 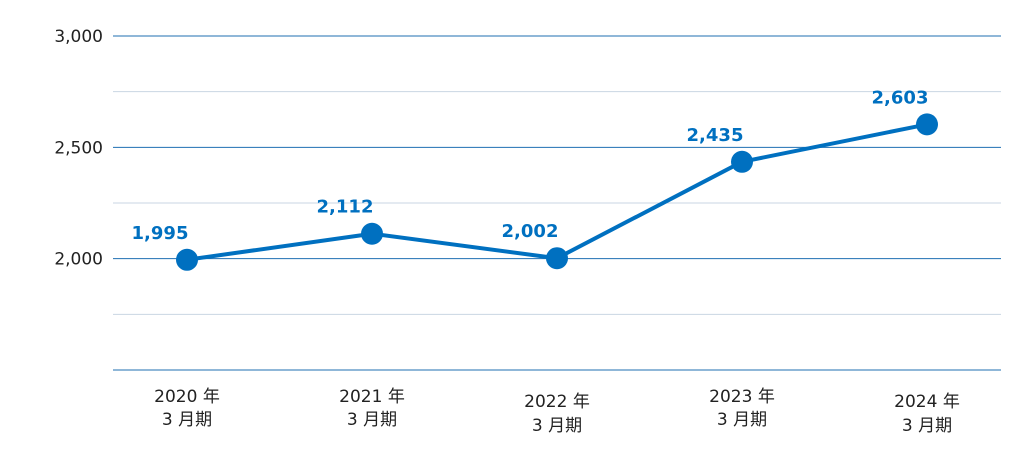 What do you see at coordinates (557, 402) in the screenshot?
I see `x-tick-label-line: 2022 年` at bounding box center [557, 402].